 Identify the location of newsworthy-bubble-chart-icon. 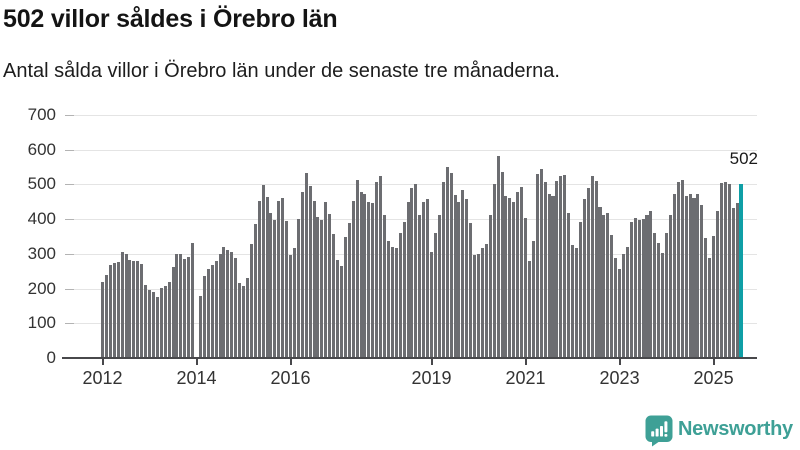
(659, 431).